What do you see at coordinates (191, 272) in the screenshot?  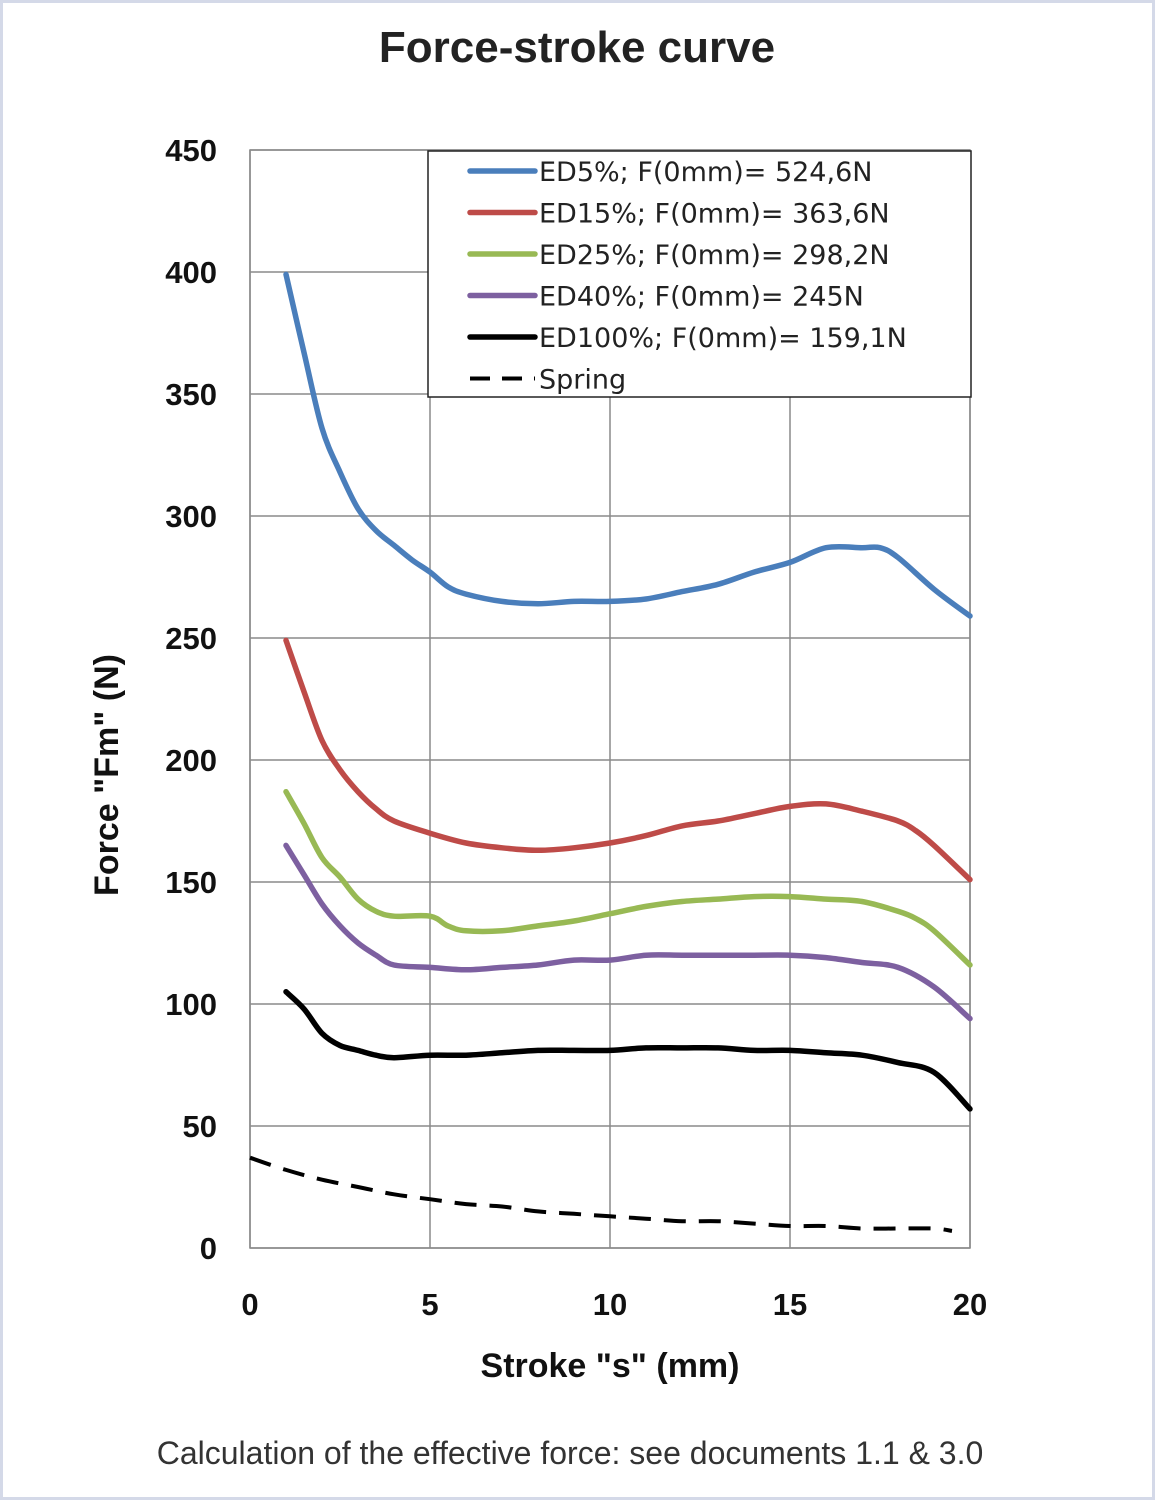 I see `y-tick-label: 400` at bounding box center [191, 272].